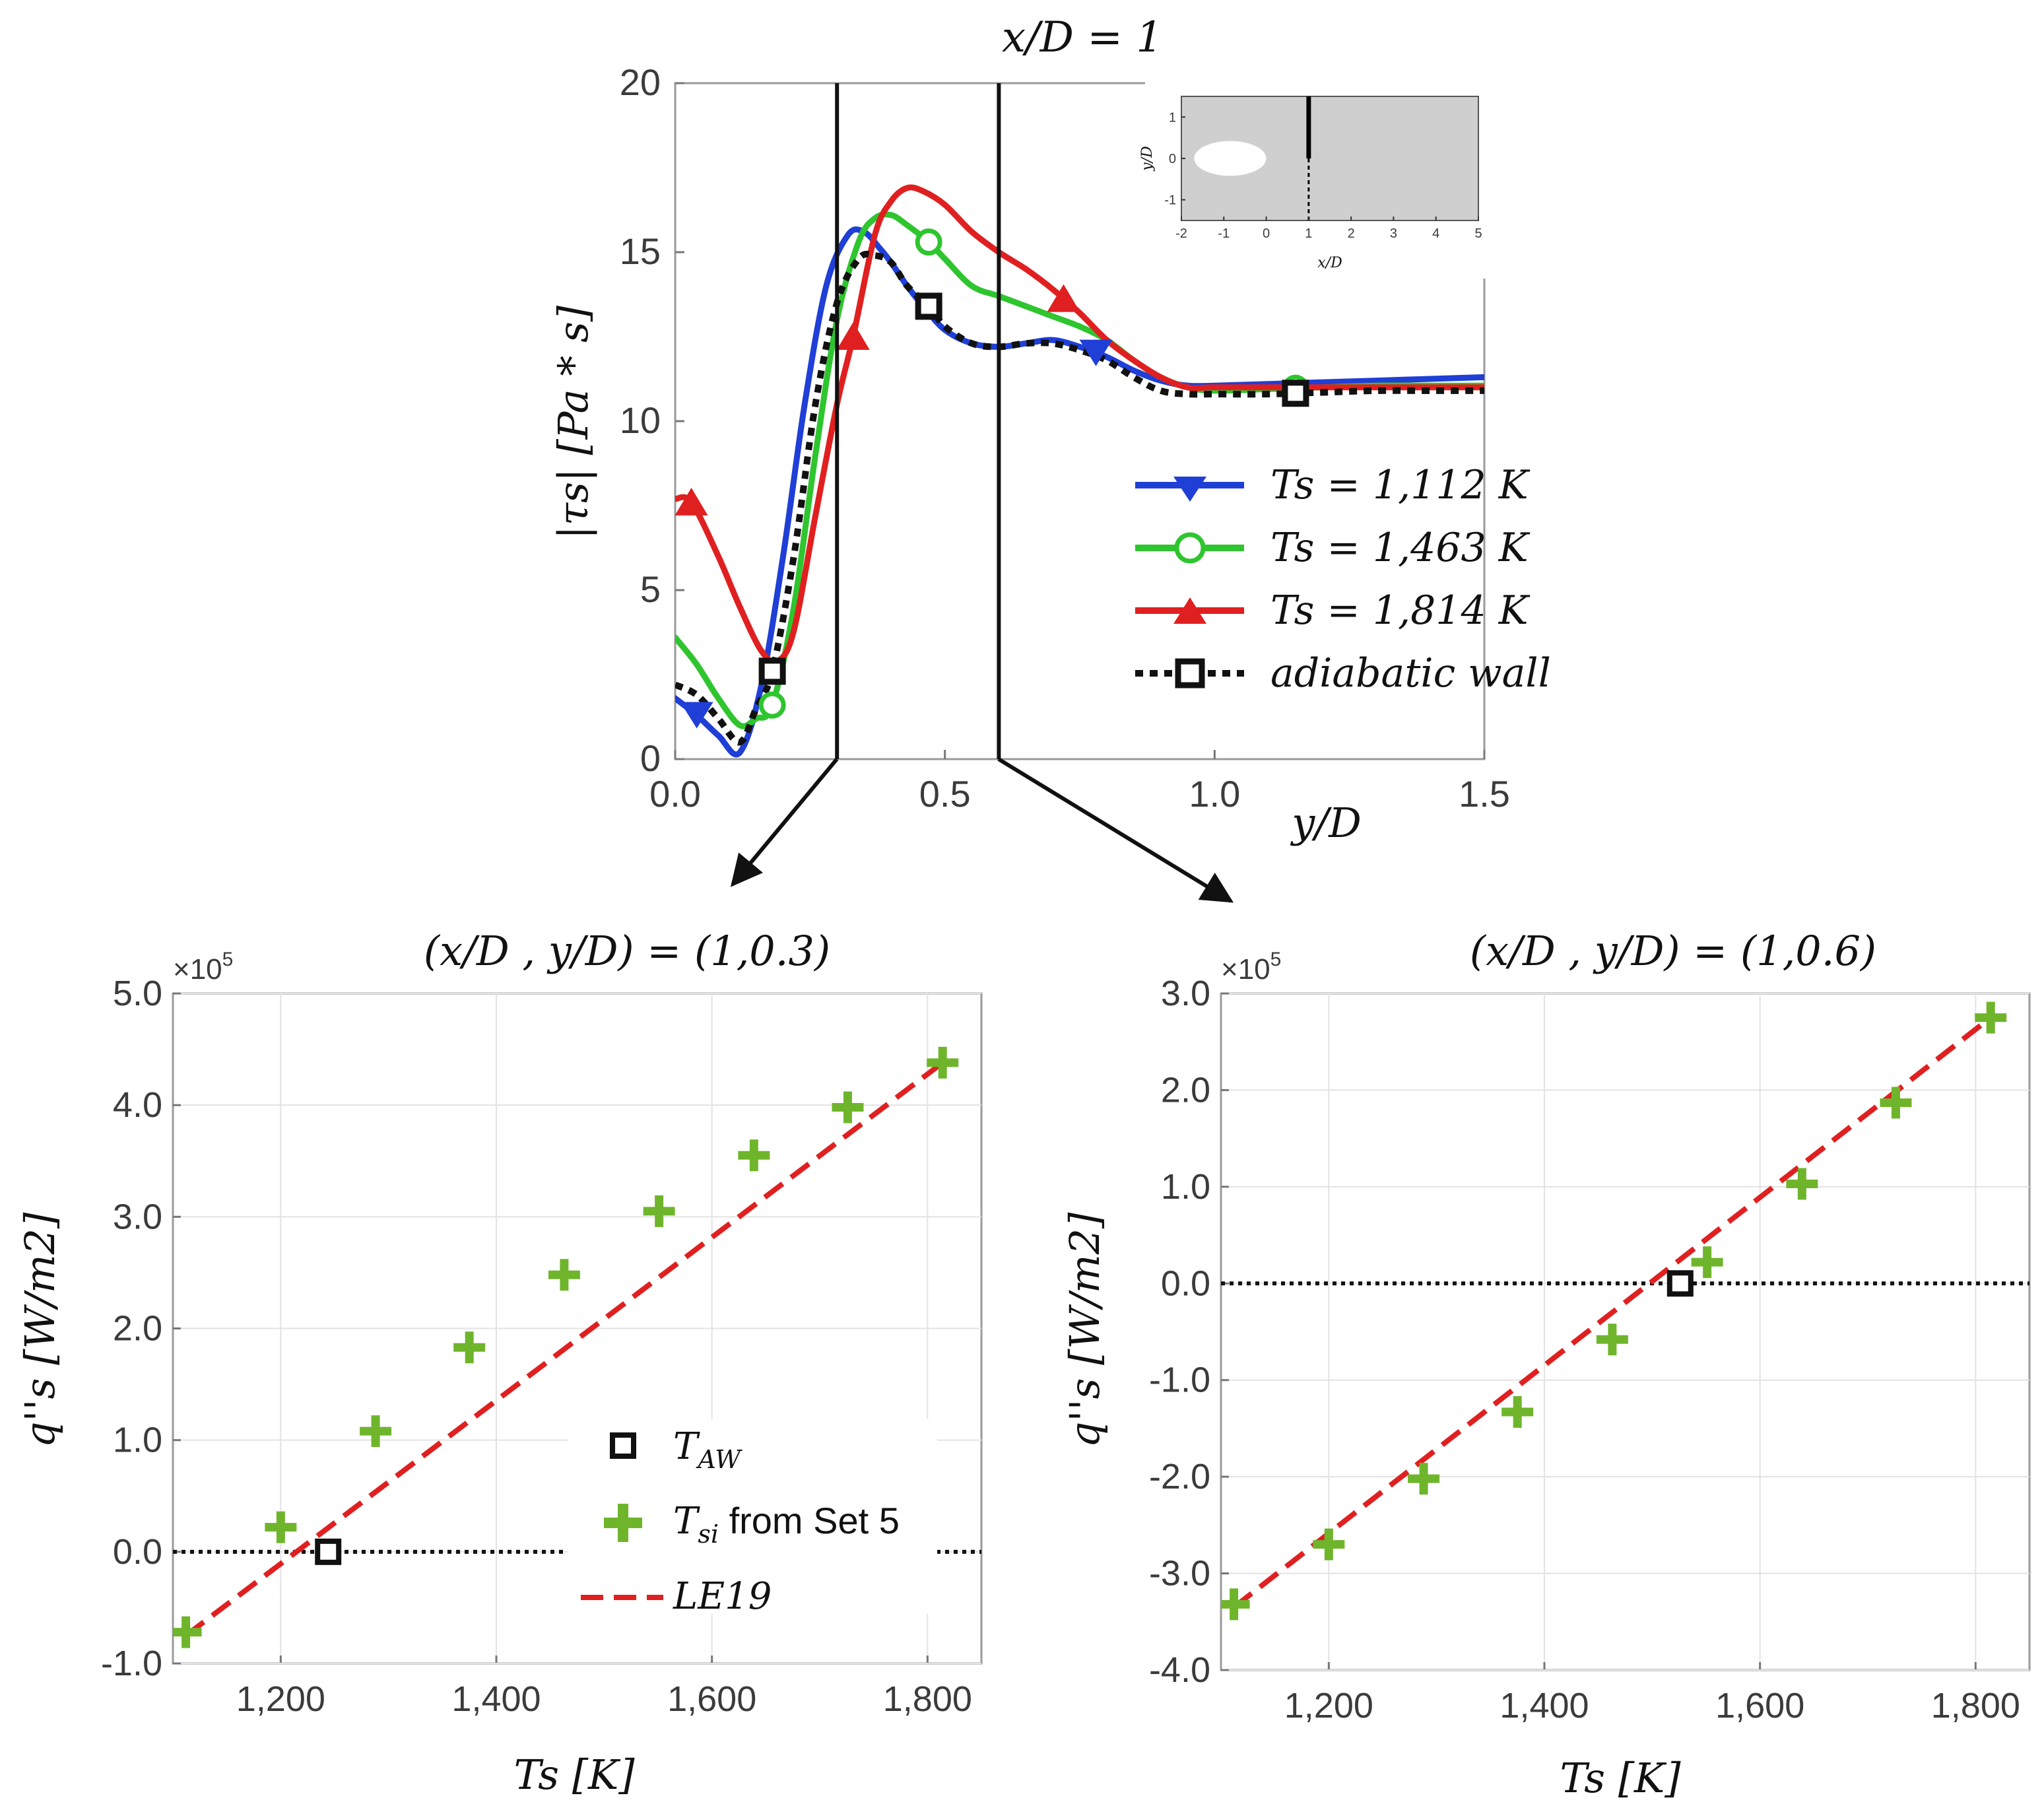 The height and width of the screenshot is (1810, 2044). Describe the element at coordinates (786, 1524) in the screenshot. I see `legend-label-tsi: Tsi from Set 5` at that location.